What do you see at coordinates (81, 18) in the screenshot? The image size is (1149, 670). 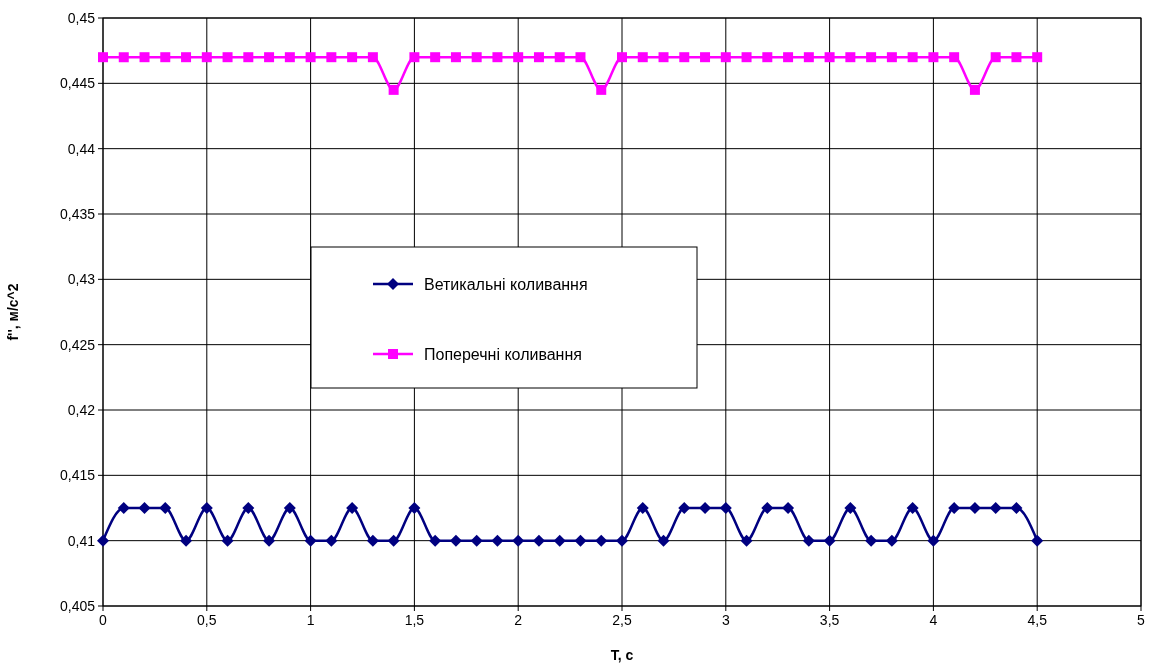 I see `y-tick-label: 0,45` at bounding box center [81, 18].